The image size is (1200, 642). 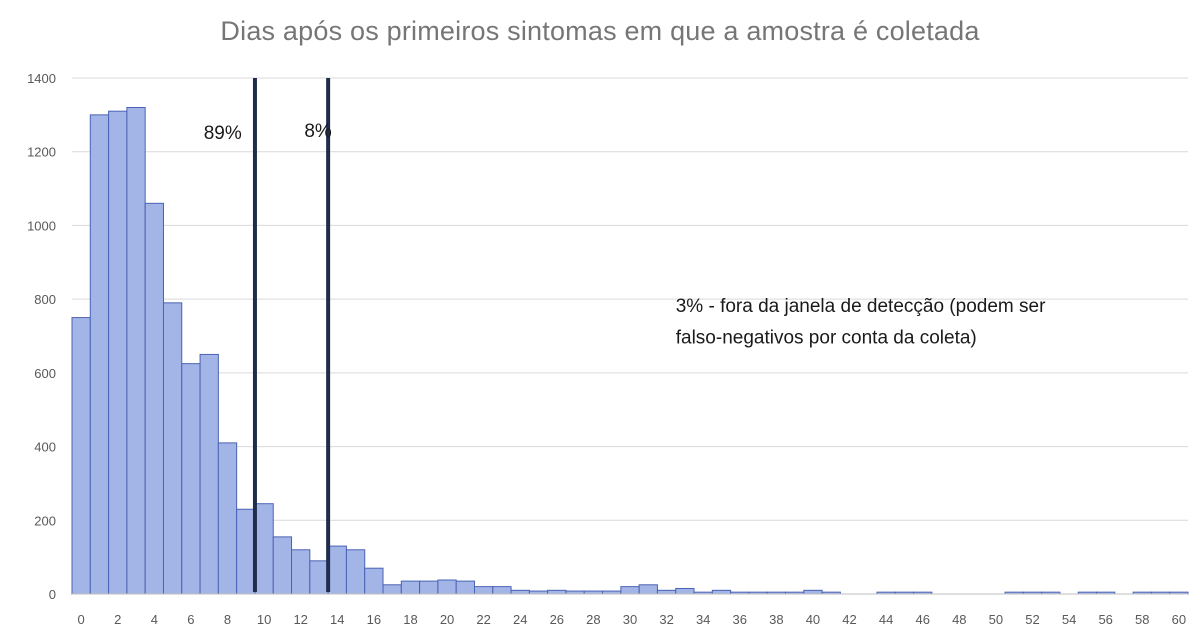 I want to click on x-tick-label: 16, so click(x=374, y=619).